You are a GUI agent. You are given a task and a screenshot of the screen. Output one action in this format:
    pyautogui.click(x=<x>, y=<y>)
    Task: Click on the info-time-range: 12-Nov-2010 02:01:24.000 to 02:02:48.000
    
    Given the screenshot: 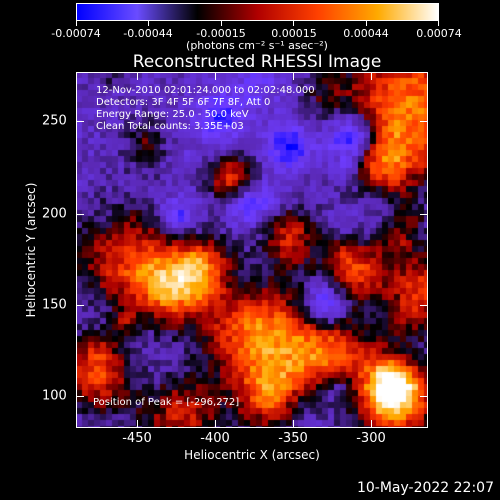 What is the action you would take?
    pyautogui.click(x=205, y=90)
    